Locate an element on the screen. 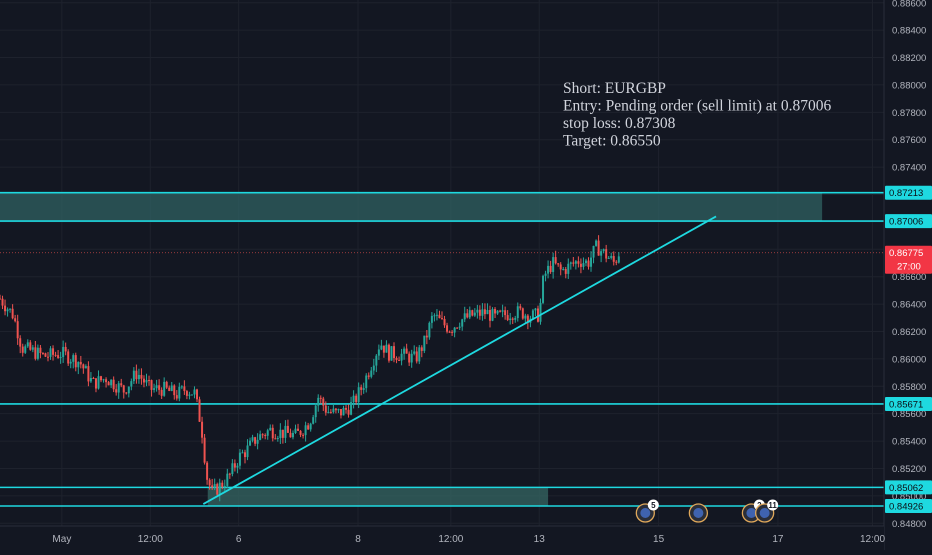  economic-event-icon: 5 is located at coordinates (647, 511).